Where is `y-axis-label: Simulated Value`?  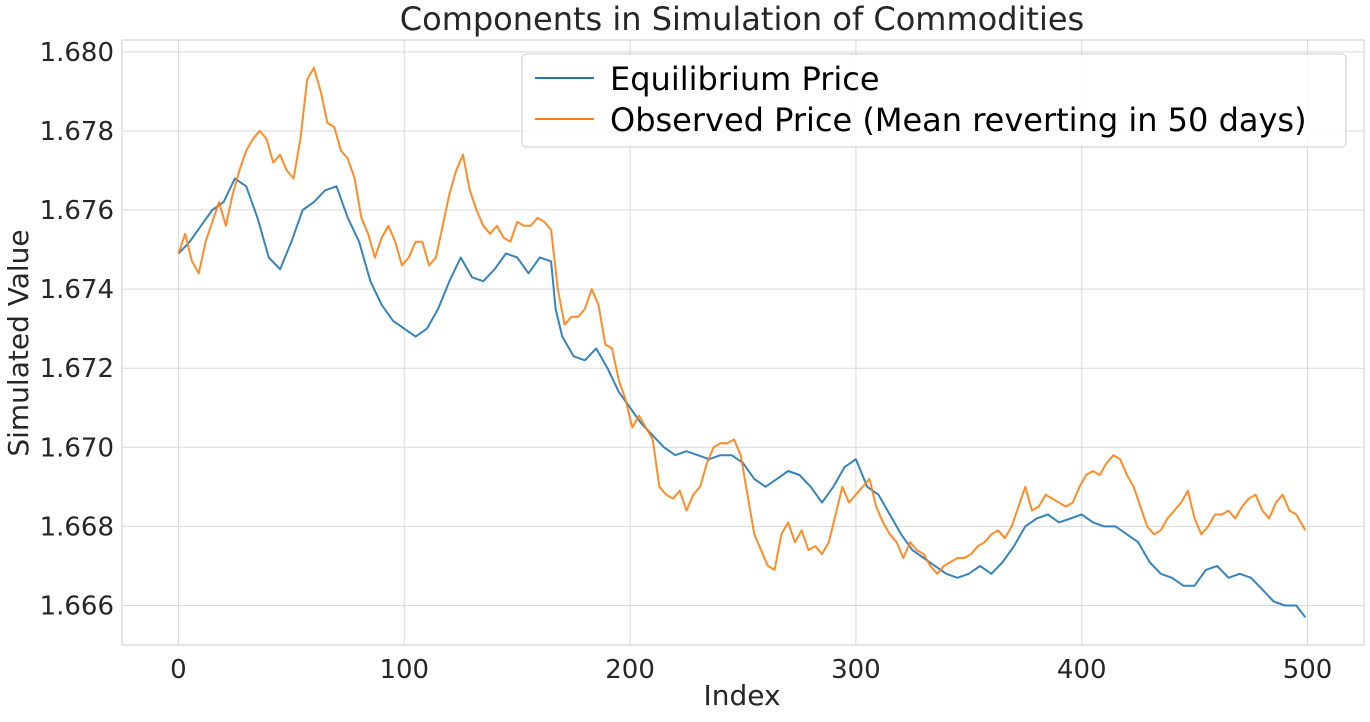 y-axis-label: Simulated Value is located at coordinates (18, 342).